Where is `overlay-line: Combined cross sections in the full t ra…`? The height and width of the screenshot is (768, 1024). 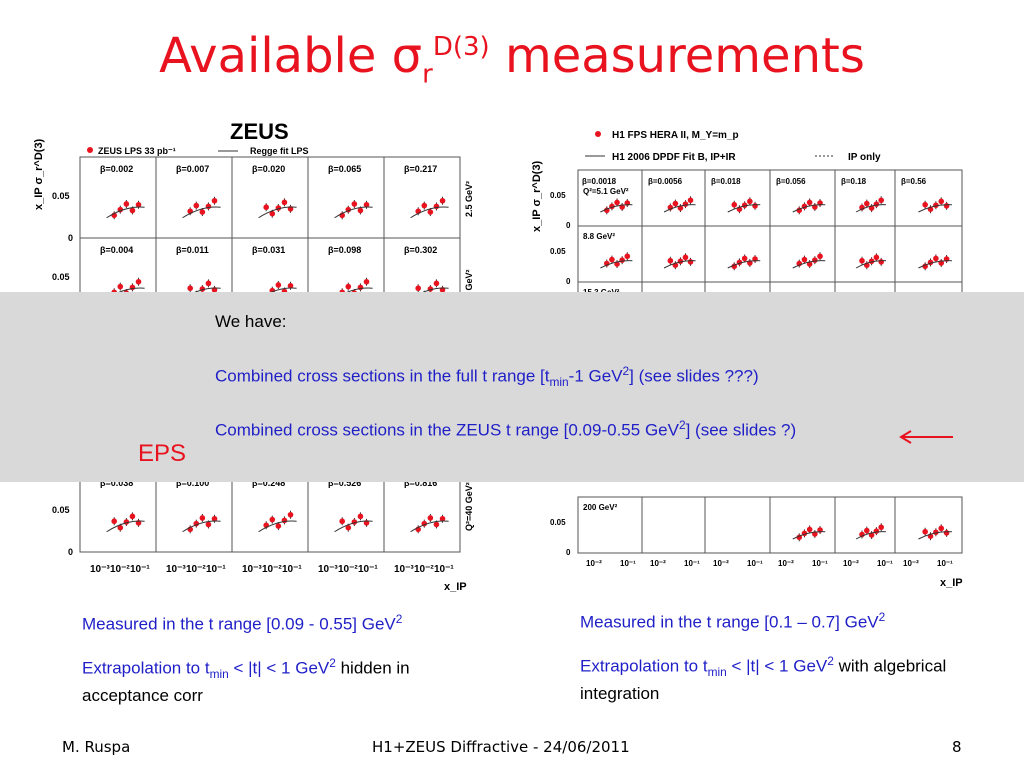
overlay-line: Combined cross sections in the full t ra… is located at coordinates (487, 376).